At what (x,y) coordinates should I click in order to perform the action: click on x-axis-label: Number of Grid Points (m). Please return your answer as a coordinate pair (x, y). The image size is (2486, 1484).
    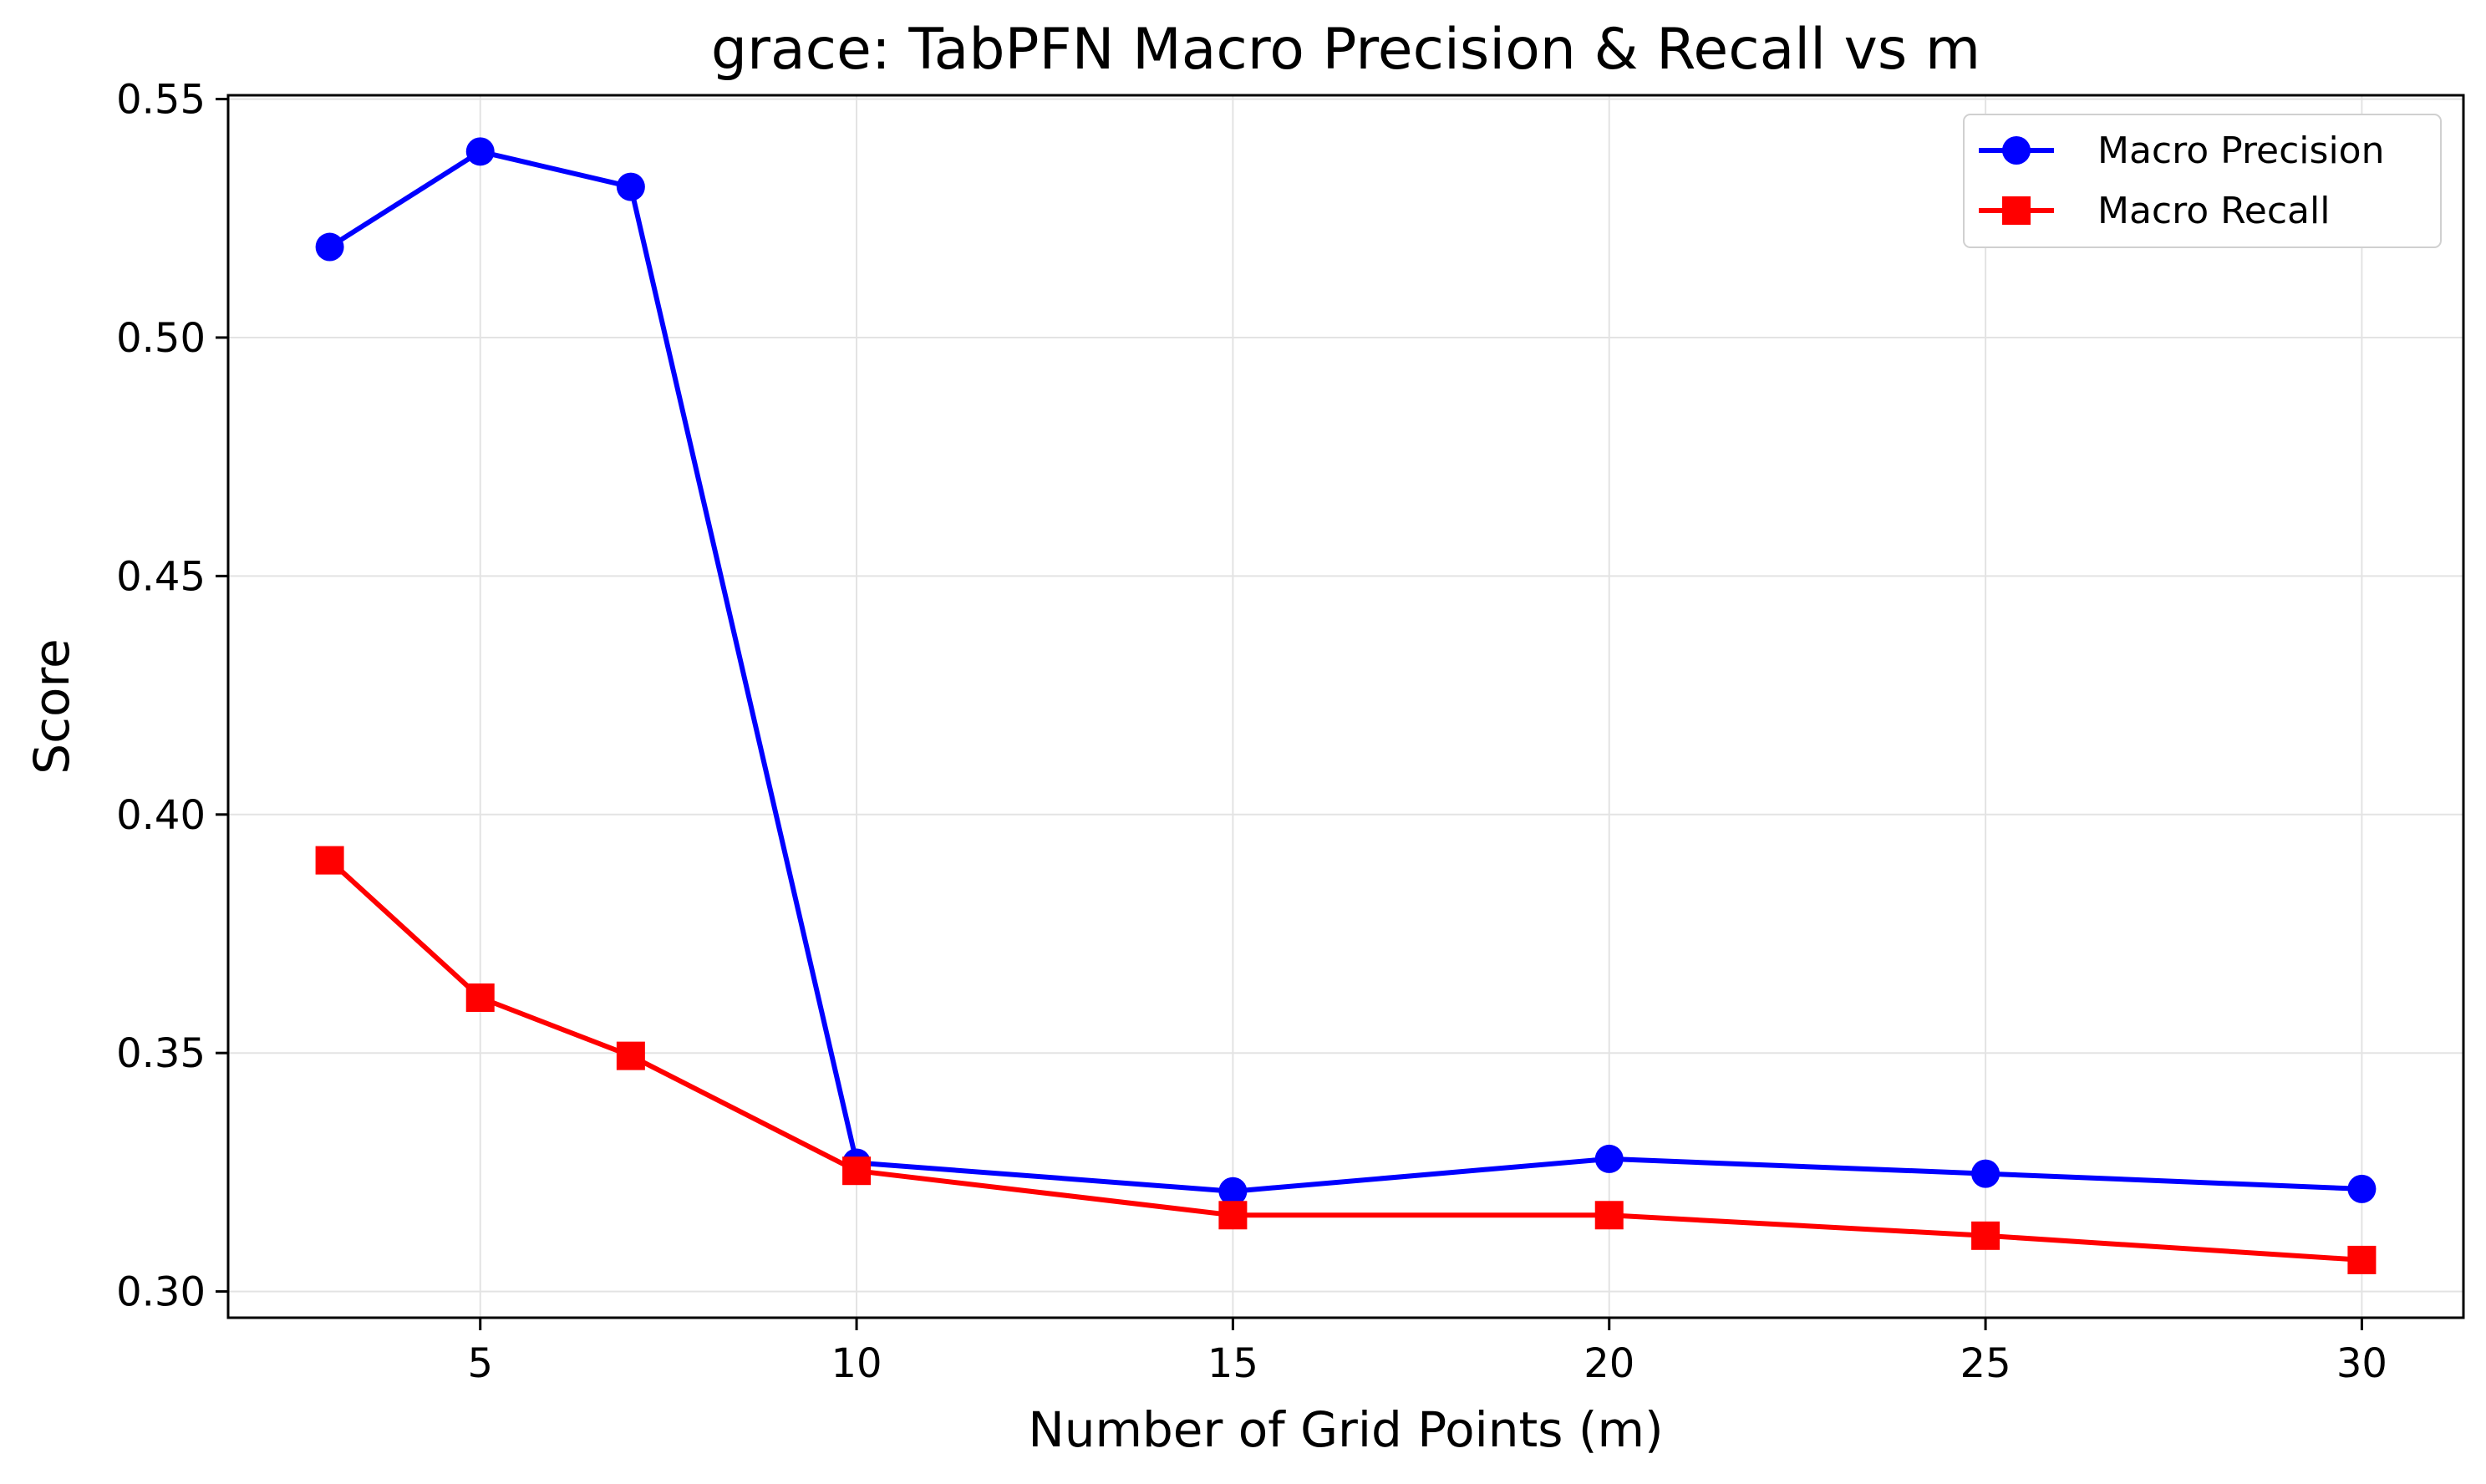
    Looking at the image, I should click on (1345, 1429).